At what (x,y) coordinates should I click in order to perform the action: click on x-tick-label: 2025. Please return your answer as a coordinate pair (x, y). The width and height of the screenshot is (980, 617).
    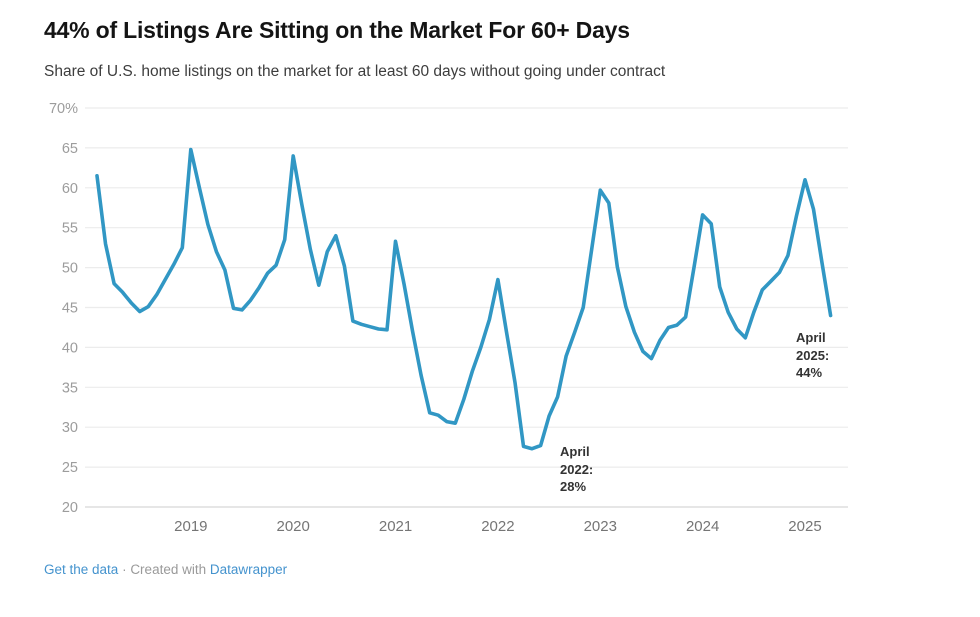
    Looking at the image, I should click on (804, 526).